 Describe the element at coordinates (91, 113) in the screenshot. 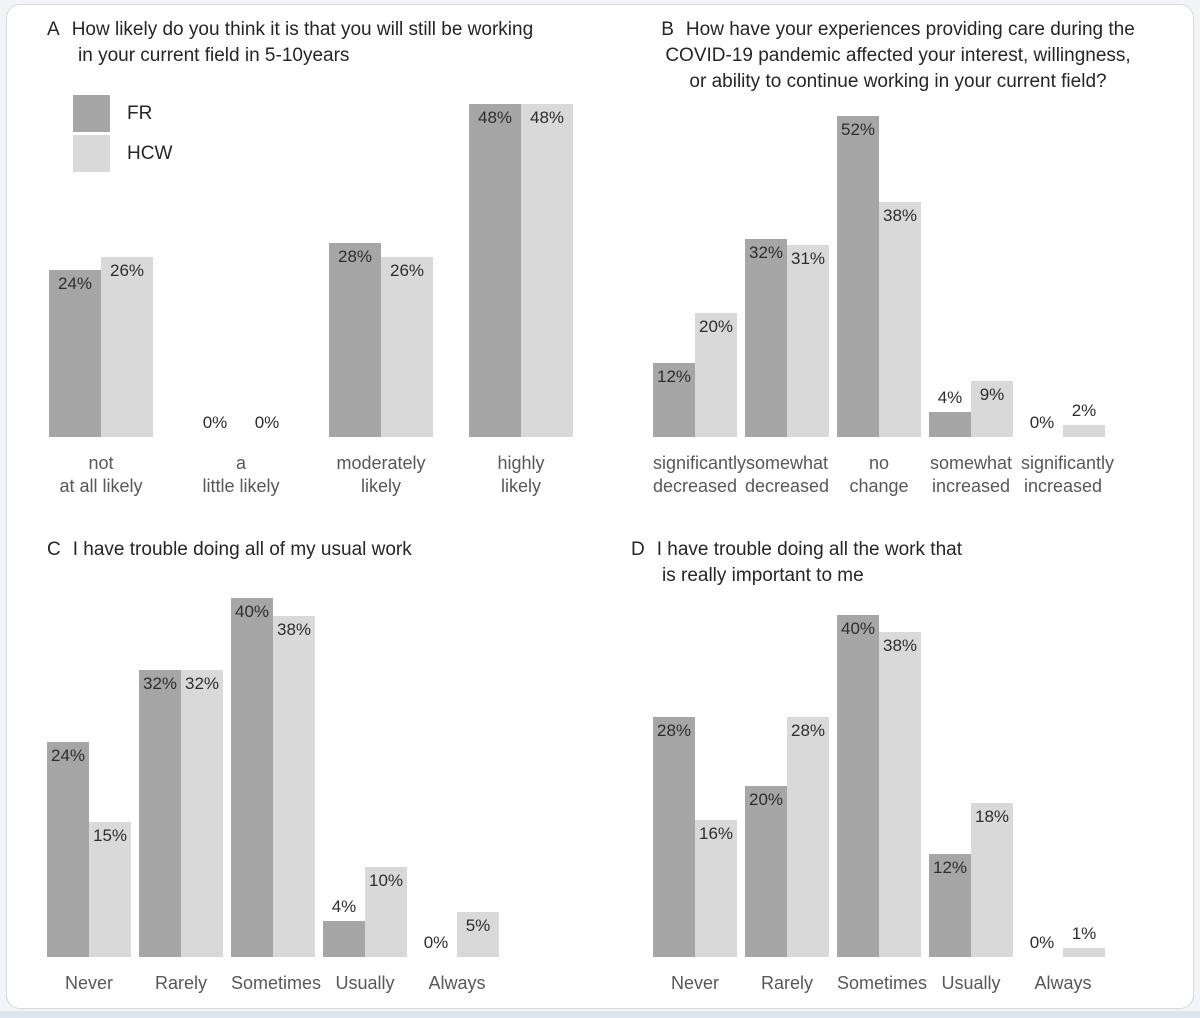

I see `legend-swatch-fr` at that location.